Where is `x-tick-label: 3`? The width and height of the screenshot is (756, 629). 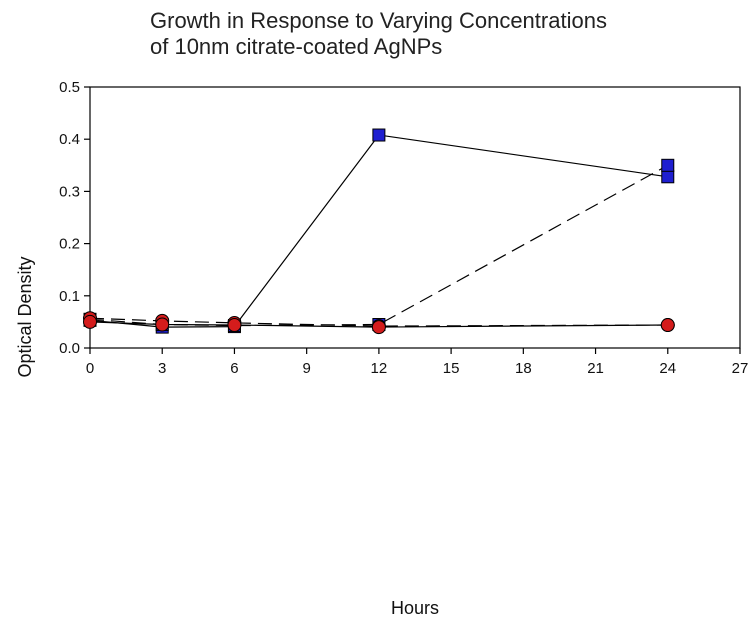
x-tick-label: 3 is located at coordinates (162, 368).